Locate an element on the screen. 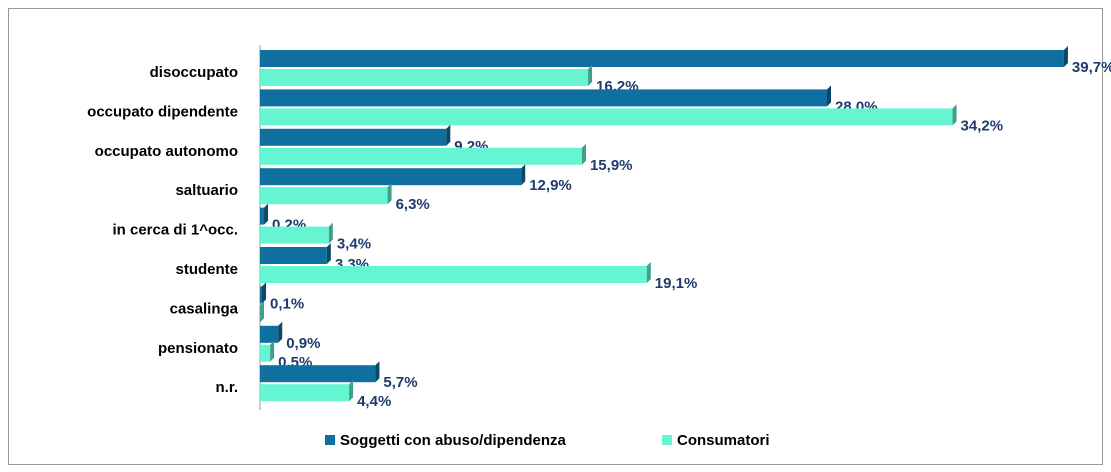 Image resolution: width=1111 pixels, height=472 pixels. value-label: 6,3% is located at coordinates (413, 204).